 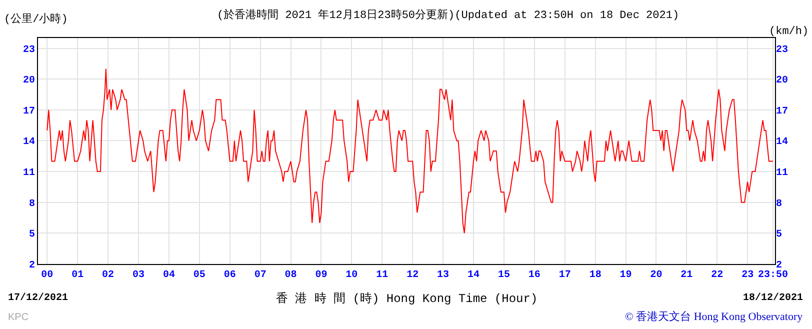 I want to click on y-tick-label: 20, so click(x=28, y=81).